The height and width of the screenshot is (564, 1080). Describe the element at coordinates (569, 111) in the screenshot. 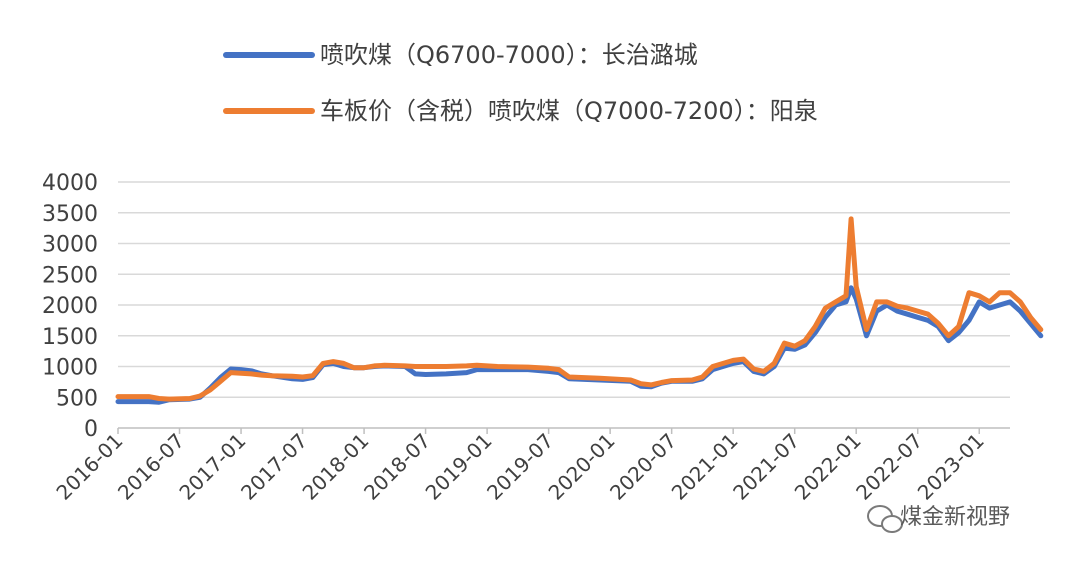

I see `legend-label: 车板价（含税）喷吹煤（Q7000-7200）：阳泉` at that location.